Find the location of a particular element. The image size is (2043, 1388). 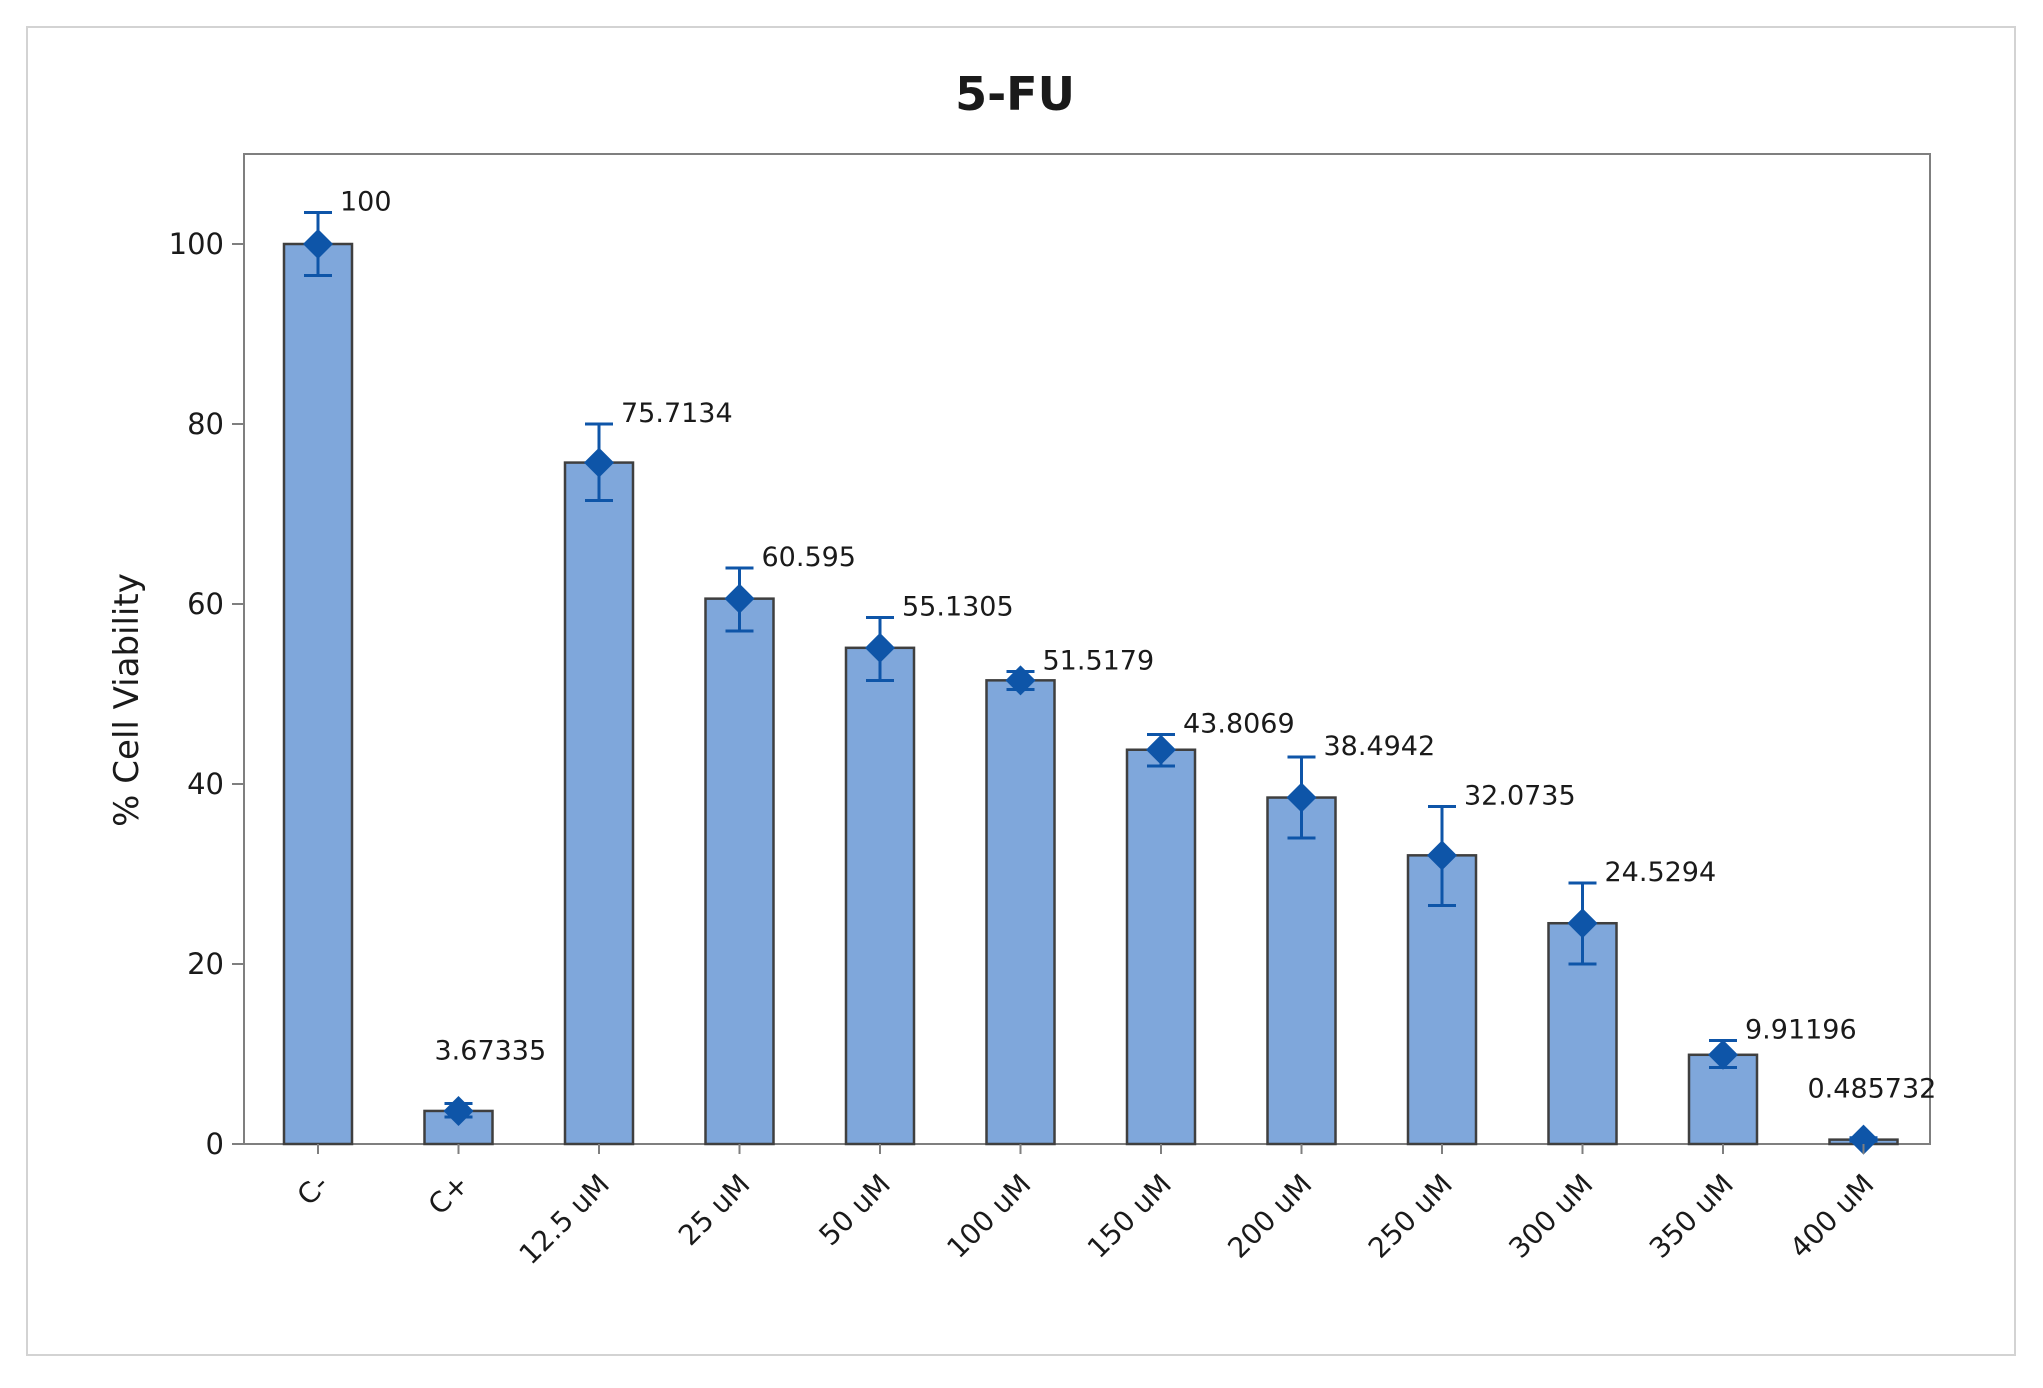

x-tick-label: 350 uM is located at coordinates (1691, 1216).